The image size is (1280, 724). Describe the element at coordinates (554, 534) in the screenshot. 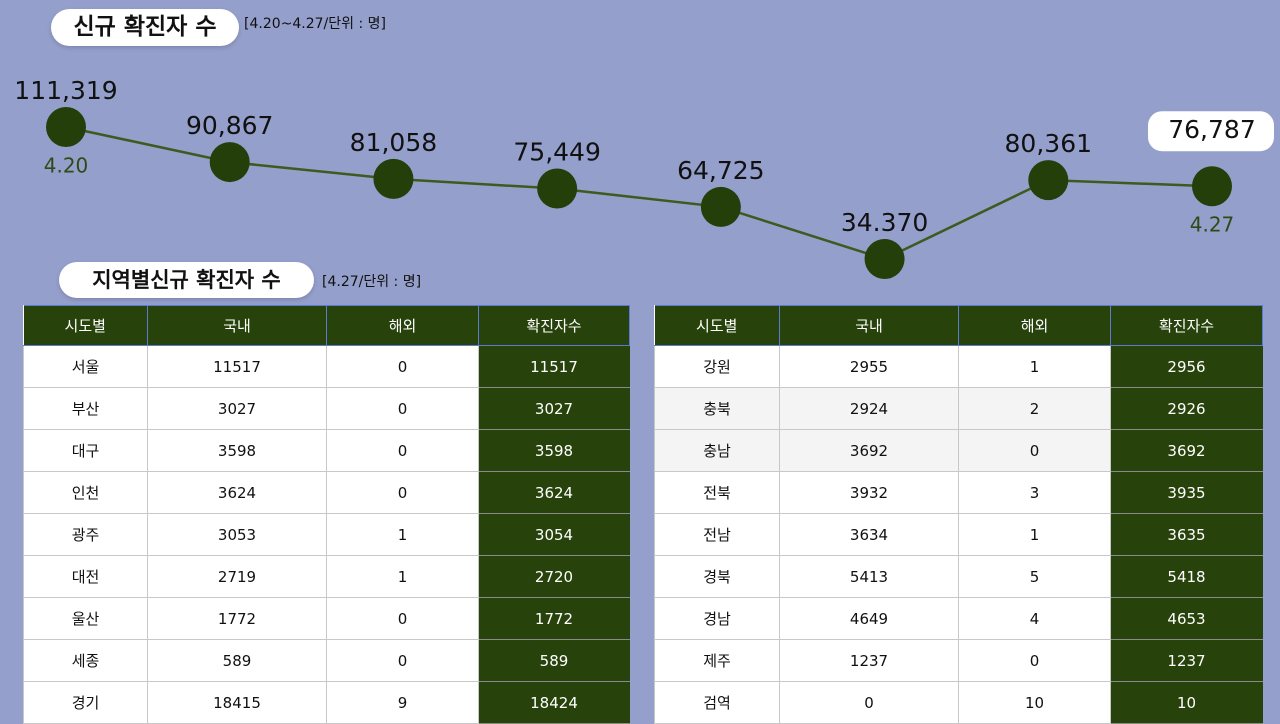

I see `number-cell: 3054` at that location.